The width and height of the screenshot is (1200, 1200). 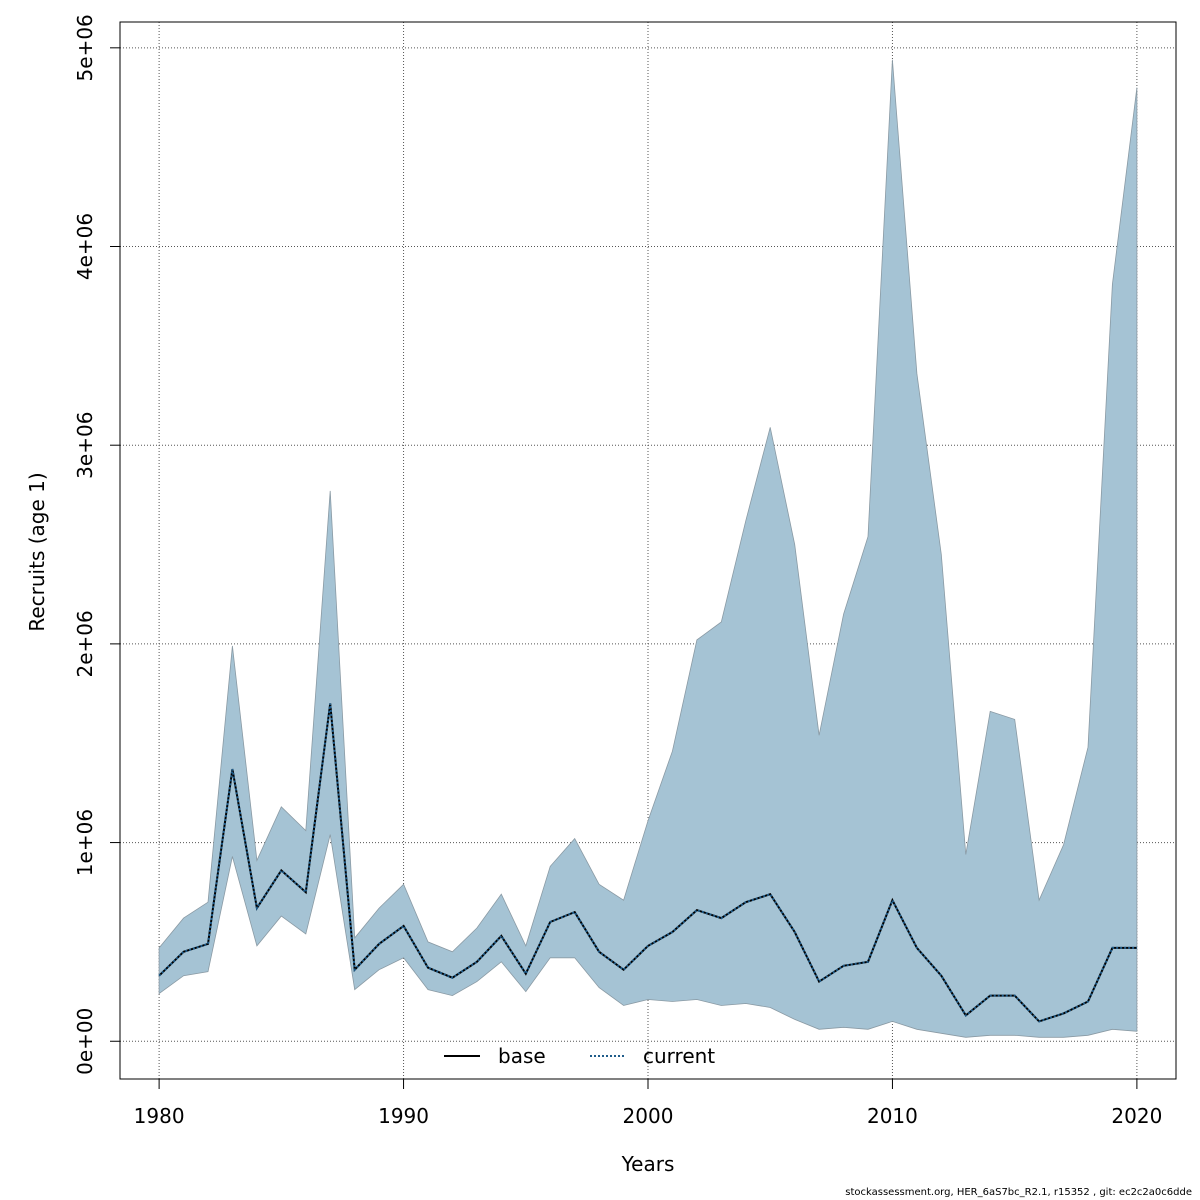 I want to click on legend: base current, so click(x=579, y=1056).